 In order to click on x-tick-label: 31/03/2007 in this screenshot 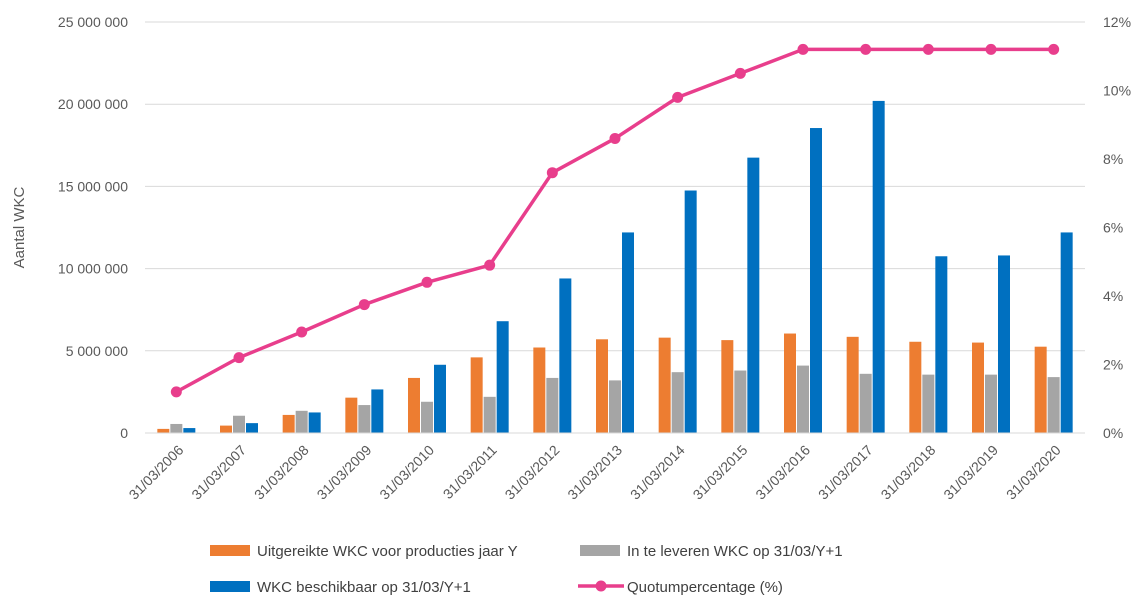, I will do `click(218, 472)`.